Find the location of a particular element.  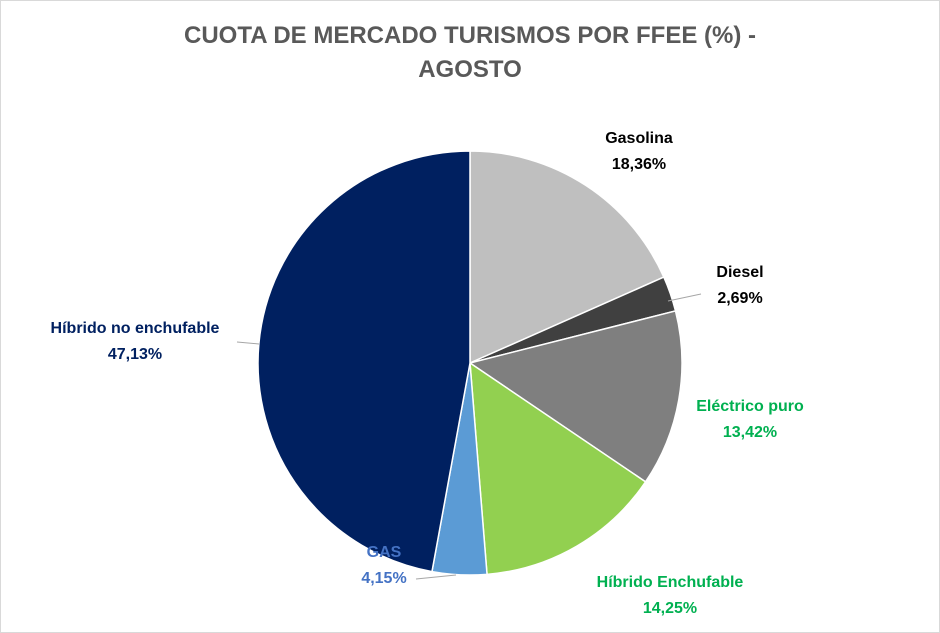

chart-title-line-2: AGOSTO is located at coordinates (470, 69).